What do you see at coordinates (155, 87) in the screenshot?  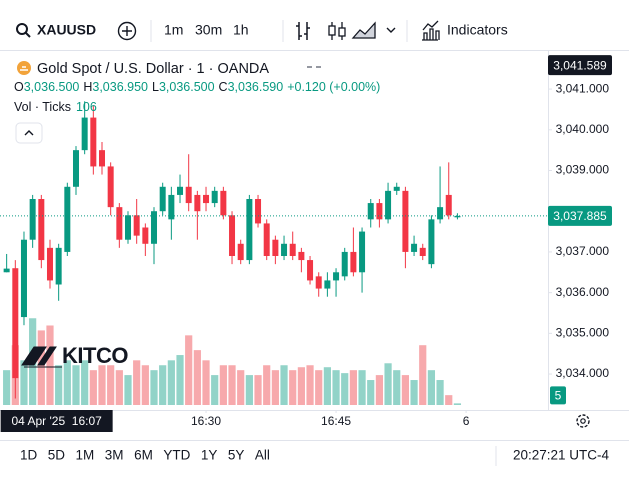 I see `ohlc-letter: L` at bounding box center [155, 87].